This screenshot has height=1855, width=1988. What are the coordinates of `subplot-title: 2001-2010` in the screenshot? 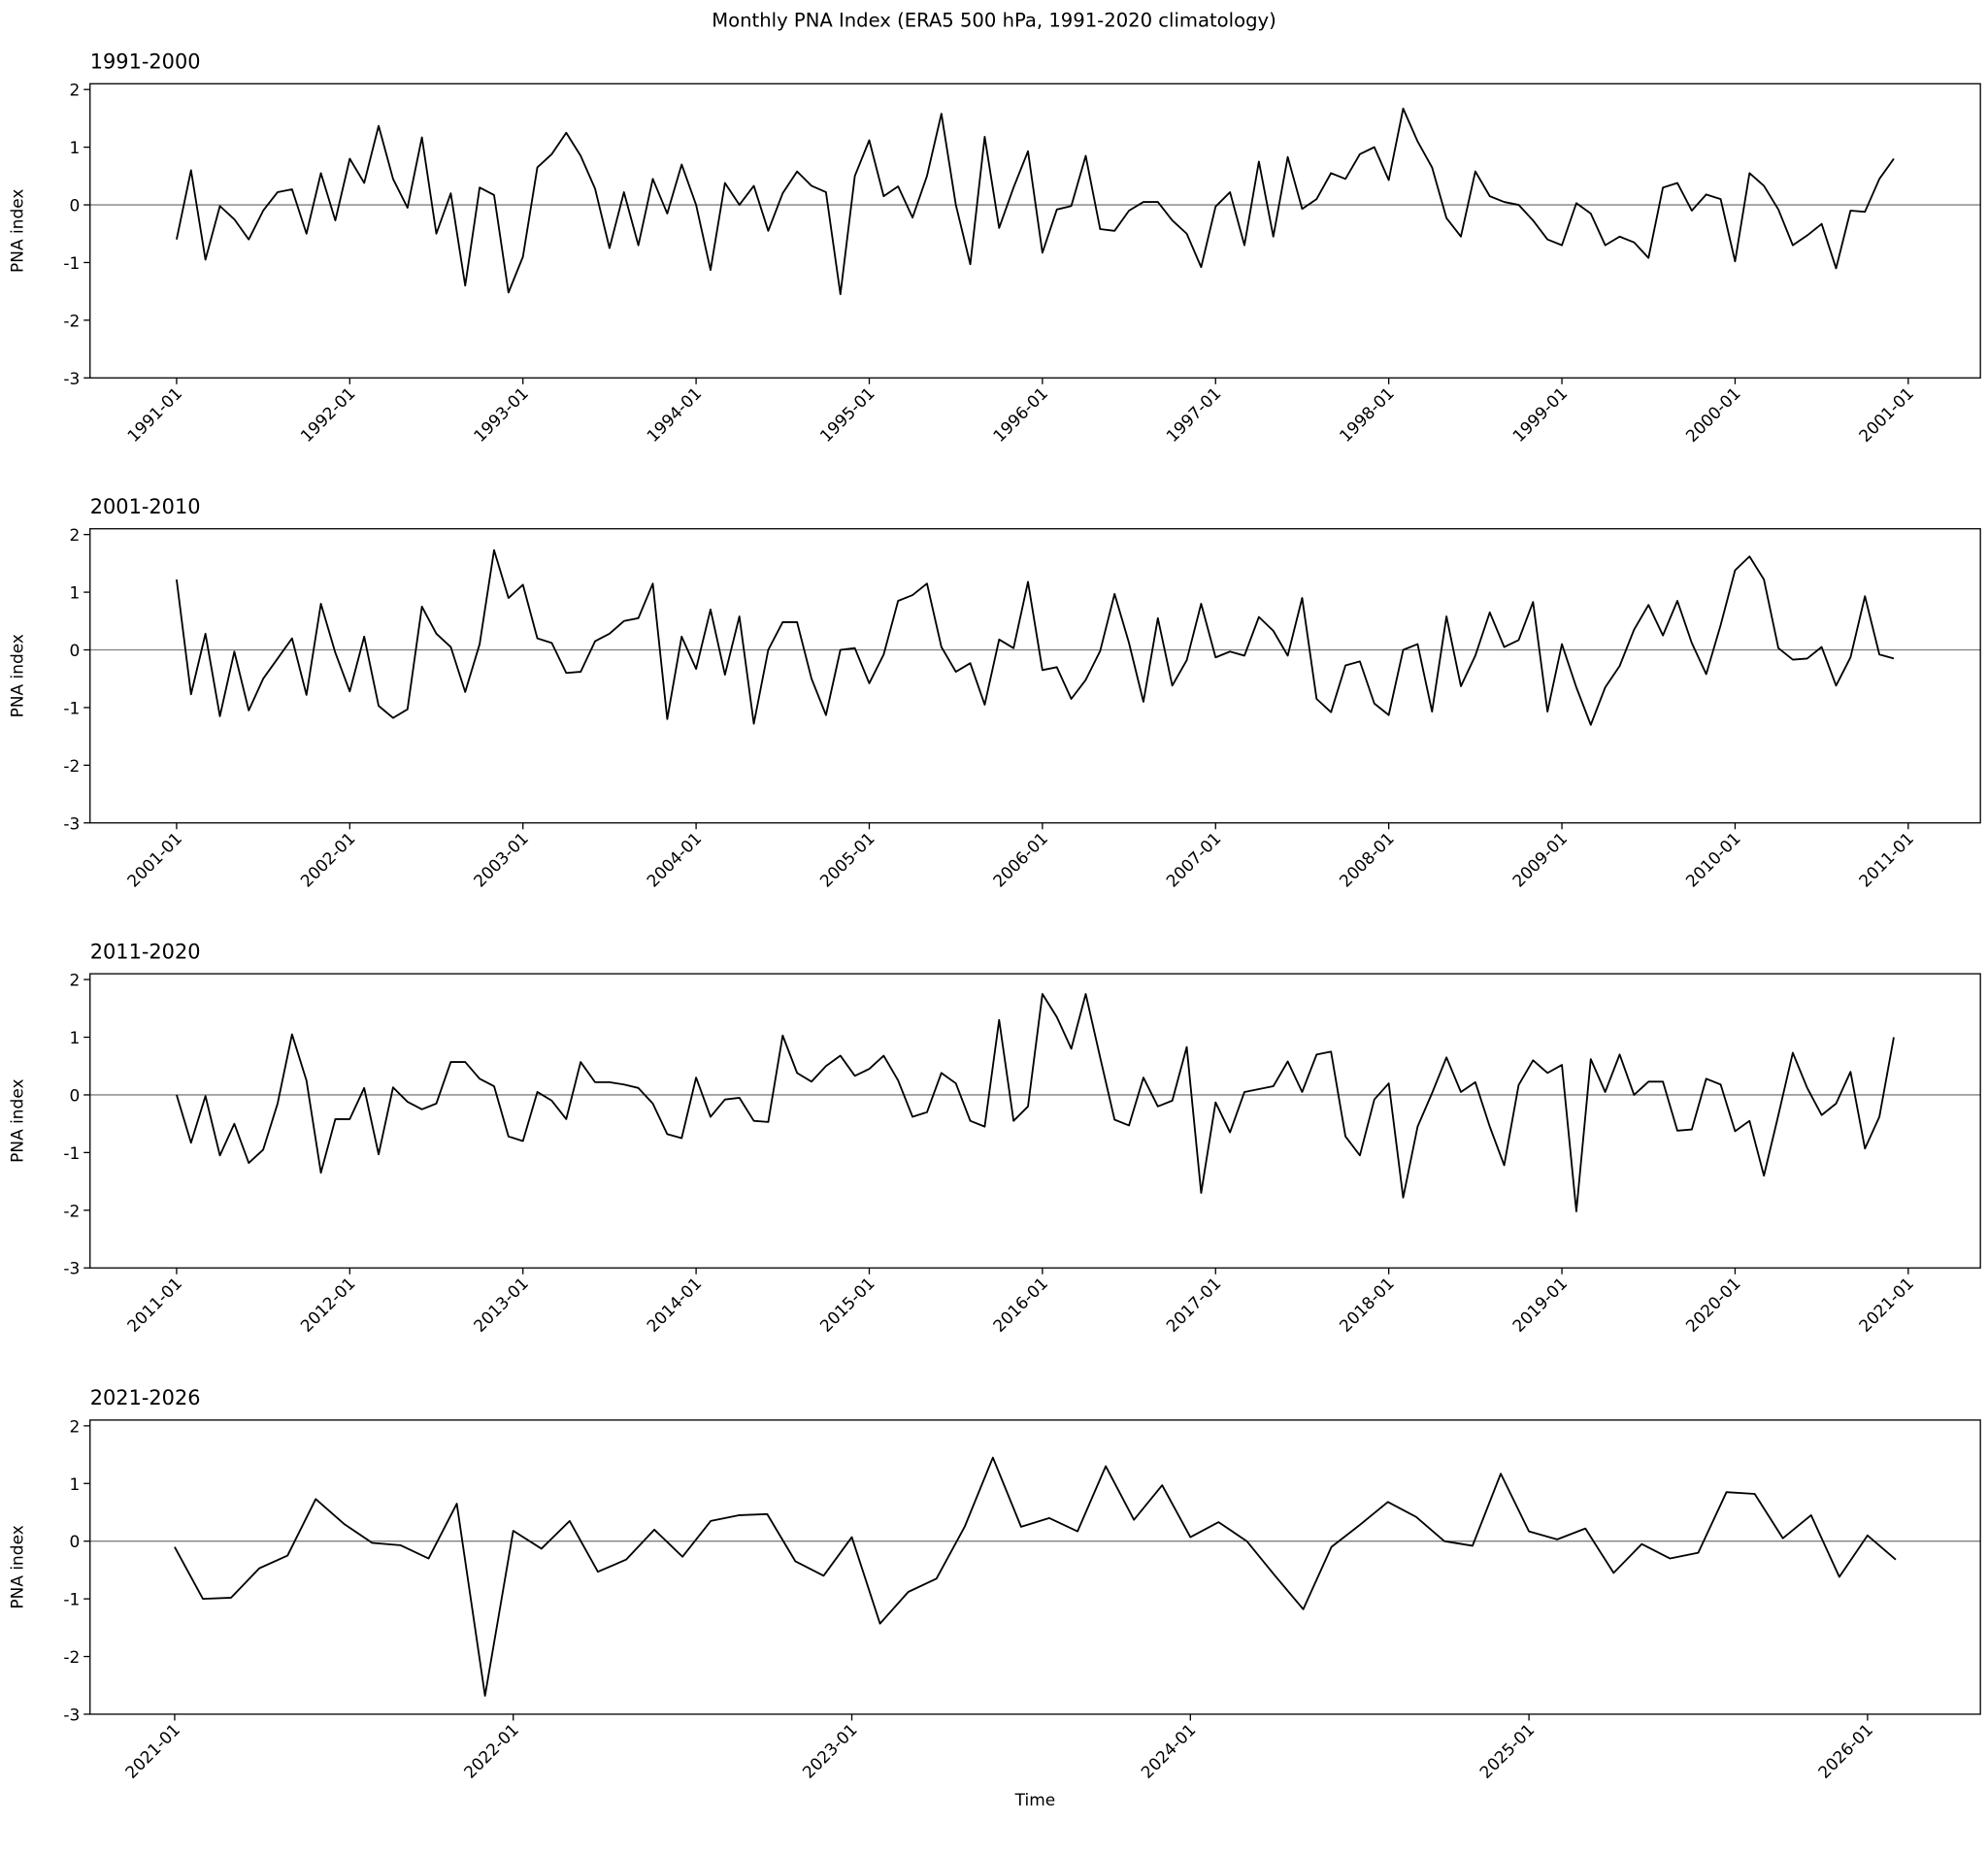 It's located at (146, 506).